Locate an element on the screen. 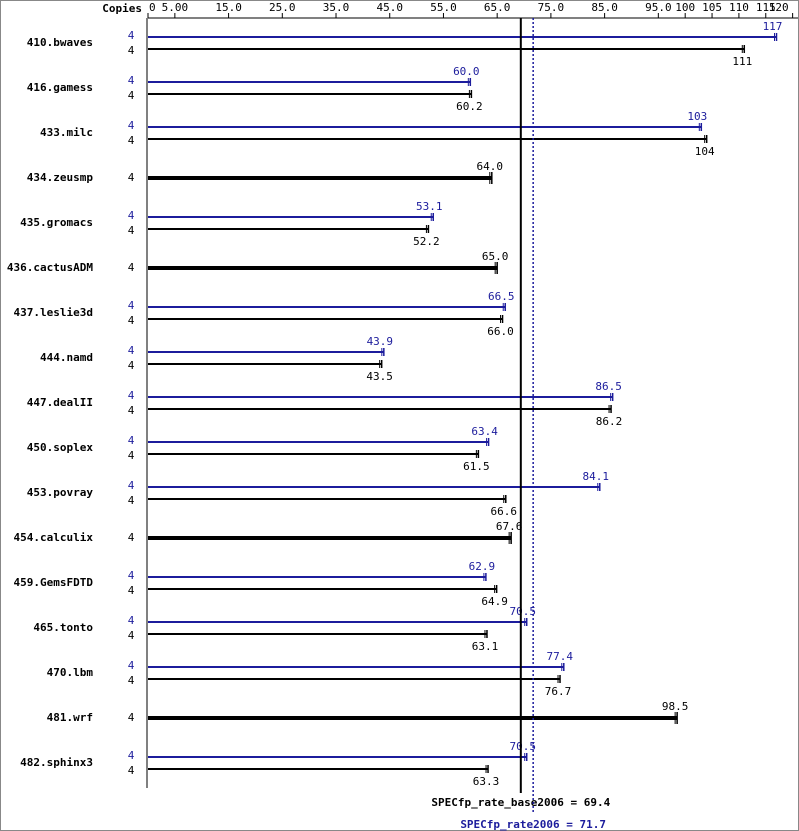  copies-header: Copies is located at coordinates (122, 8).